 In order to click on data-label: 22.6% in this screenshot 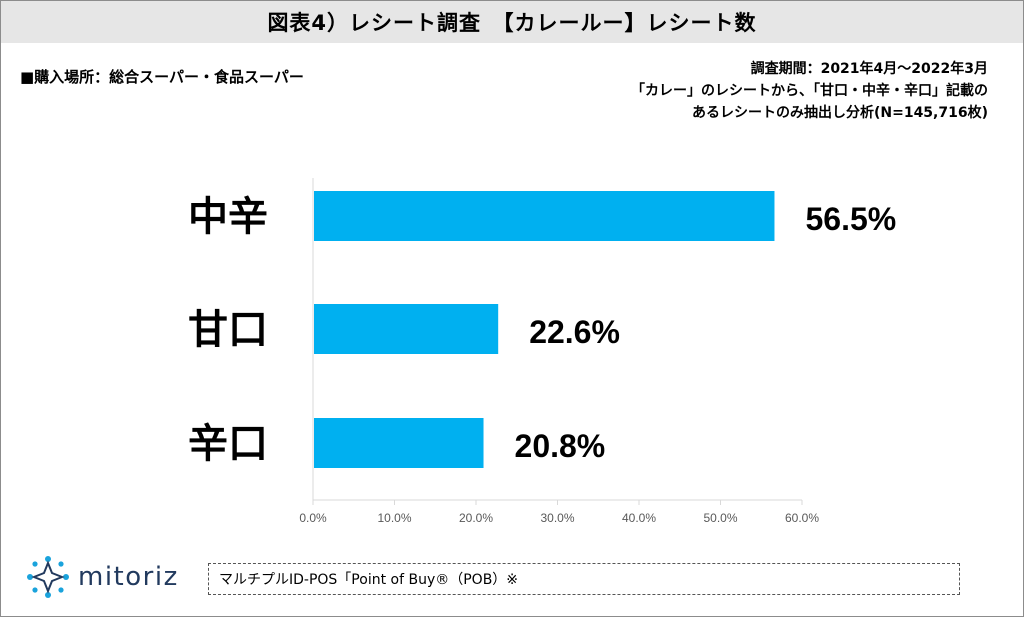, I will do `click(574, 332)`.